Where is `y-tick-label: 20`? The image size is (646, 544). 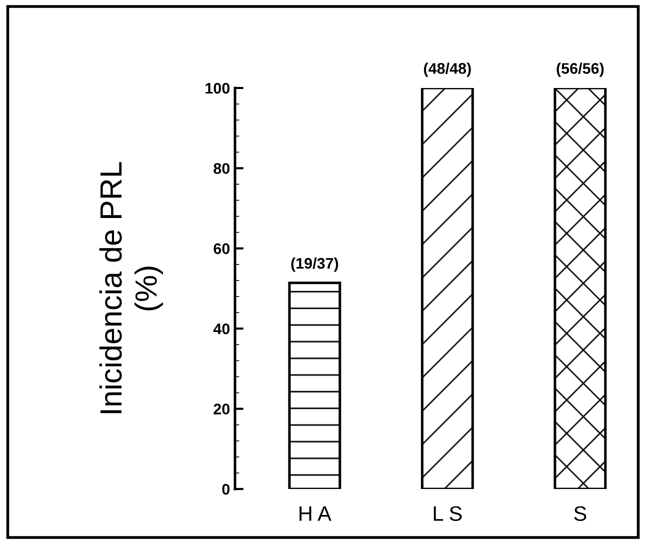 y-tick-label: 20 is located at coordinates (222, 409).